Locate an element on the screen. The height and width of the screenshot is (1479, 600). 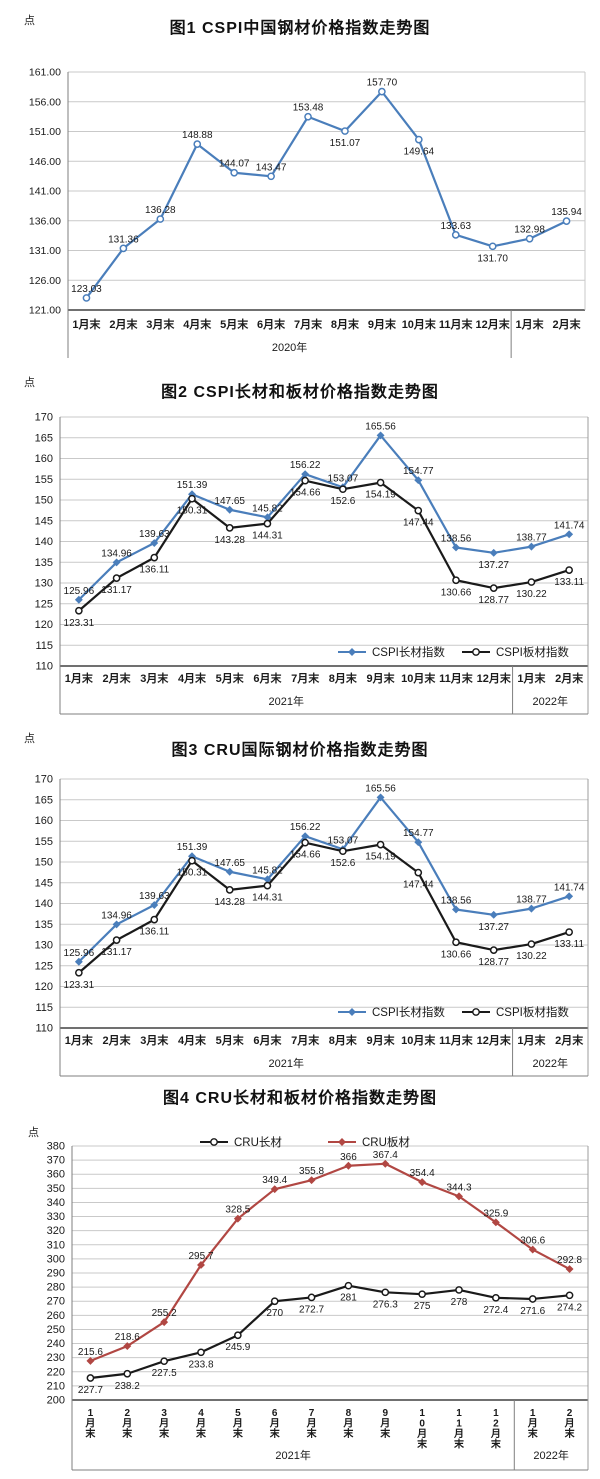
data-label: 132.98 is located at coordinates (529, 230).